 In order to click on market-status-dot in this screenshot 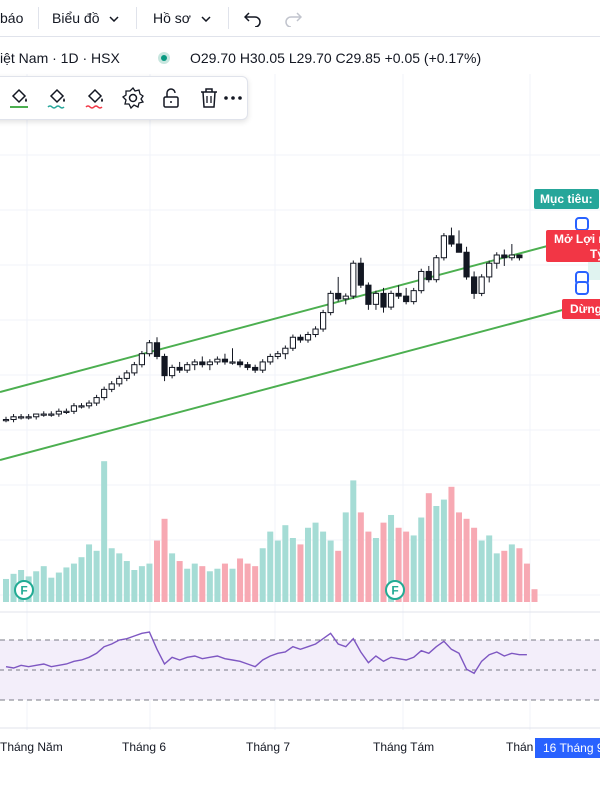, I will do `click(164, 58)`.